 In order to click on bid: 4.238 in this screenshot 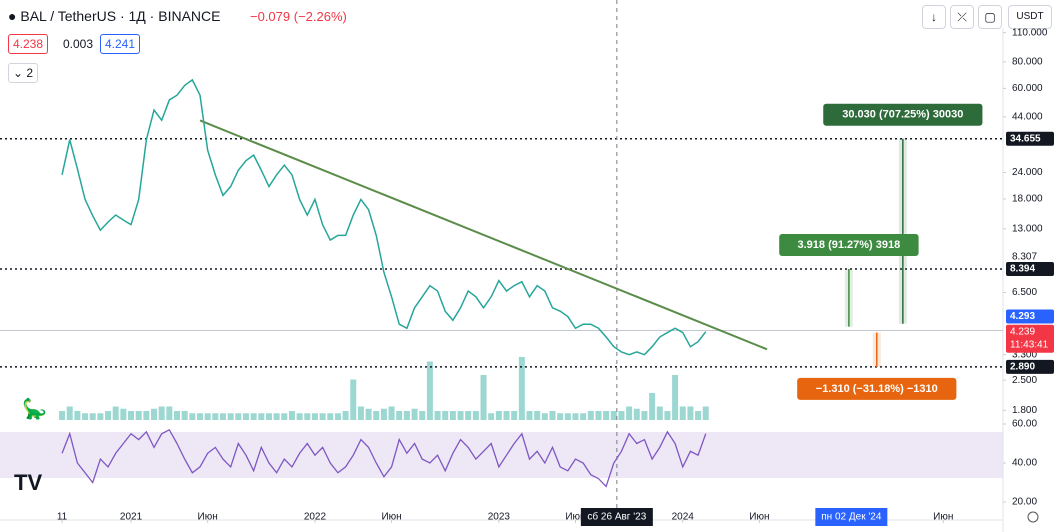, I will do `click(28, 44)`.